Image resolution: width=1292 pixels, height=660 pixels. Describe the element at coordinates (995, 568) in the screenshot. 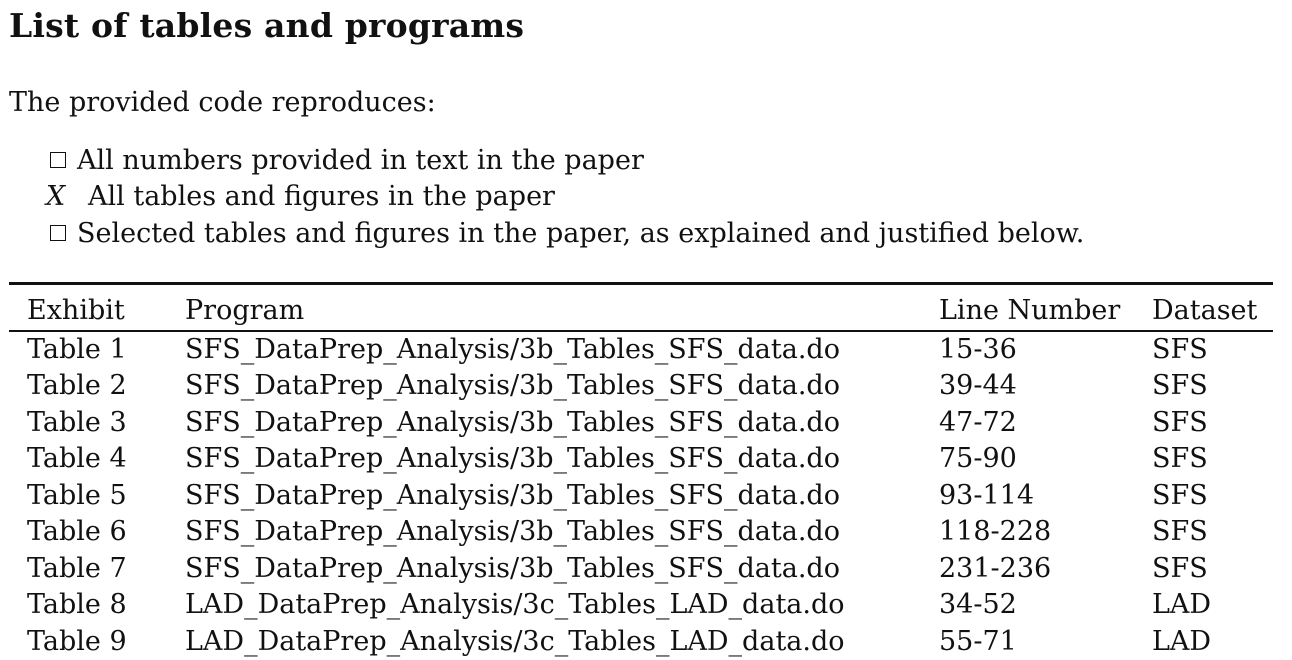

I see `cell-line-number: 231-236` at that location.